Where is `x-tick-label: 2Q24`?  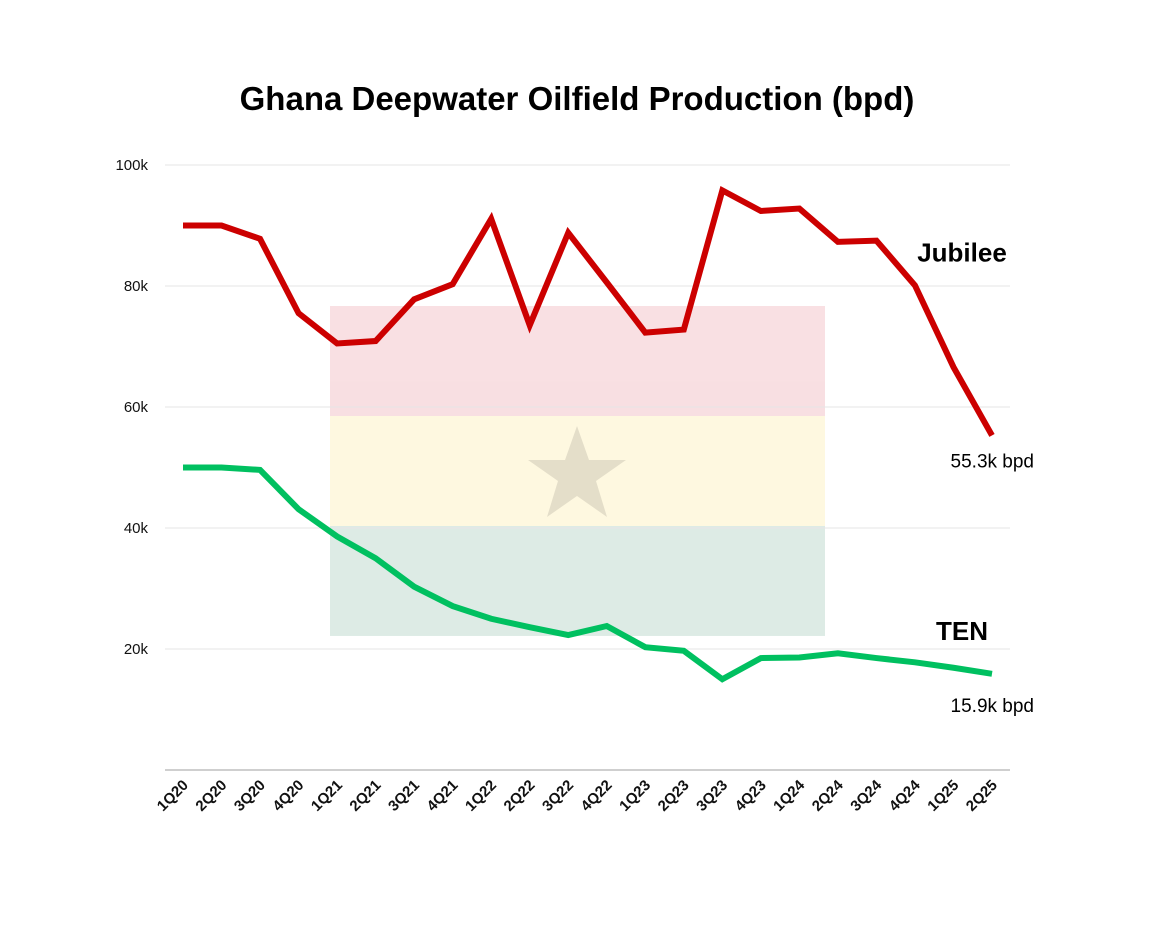
x-tick-label: 2Q24 is located at coordinates (828, 795).